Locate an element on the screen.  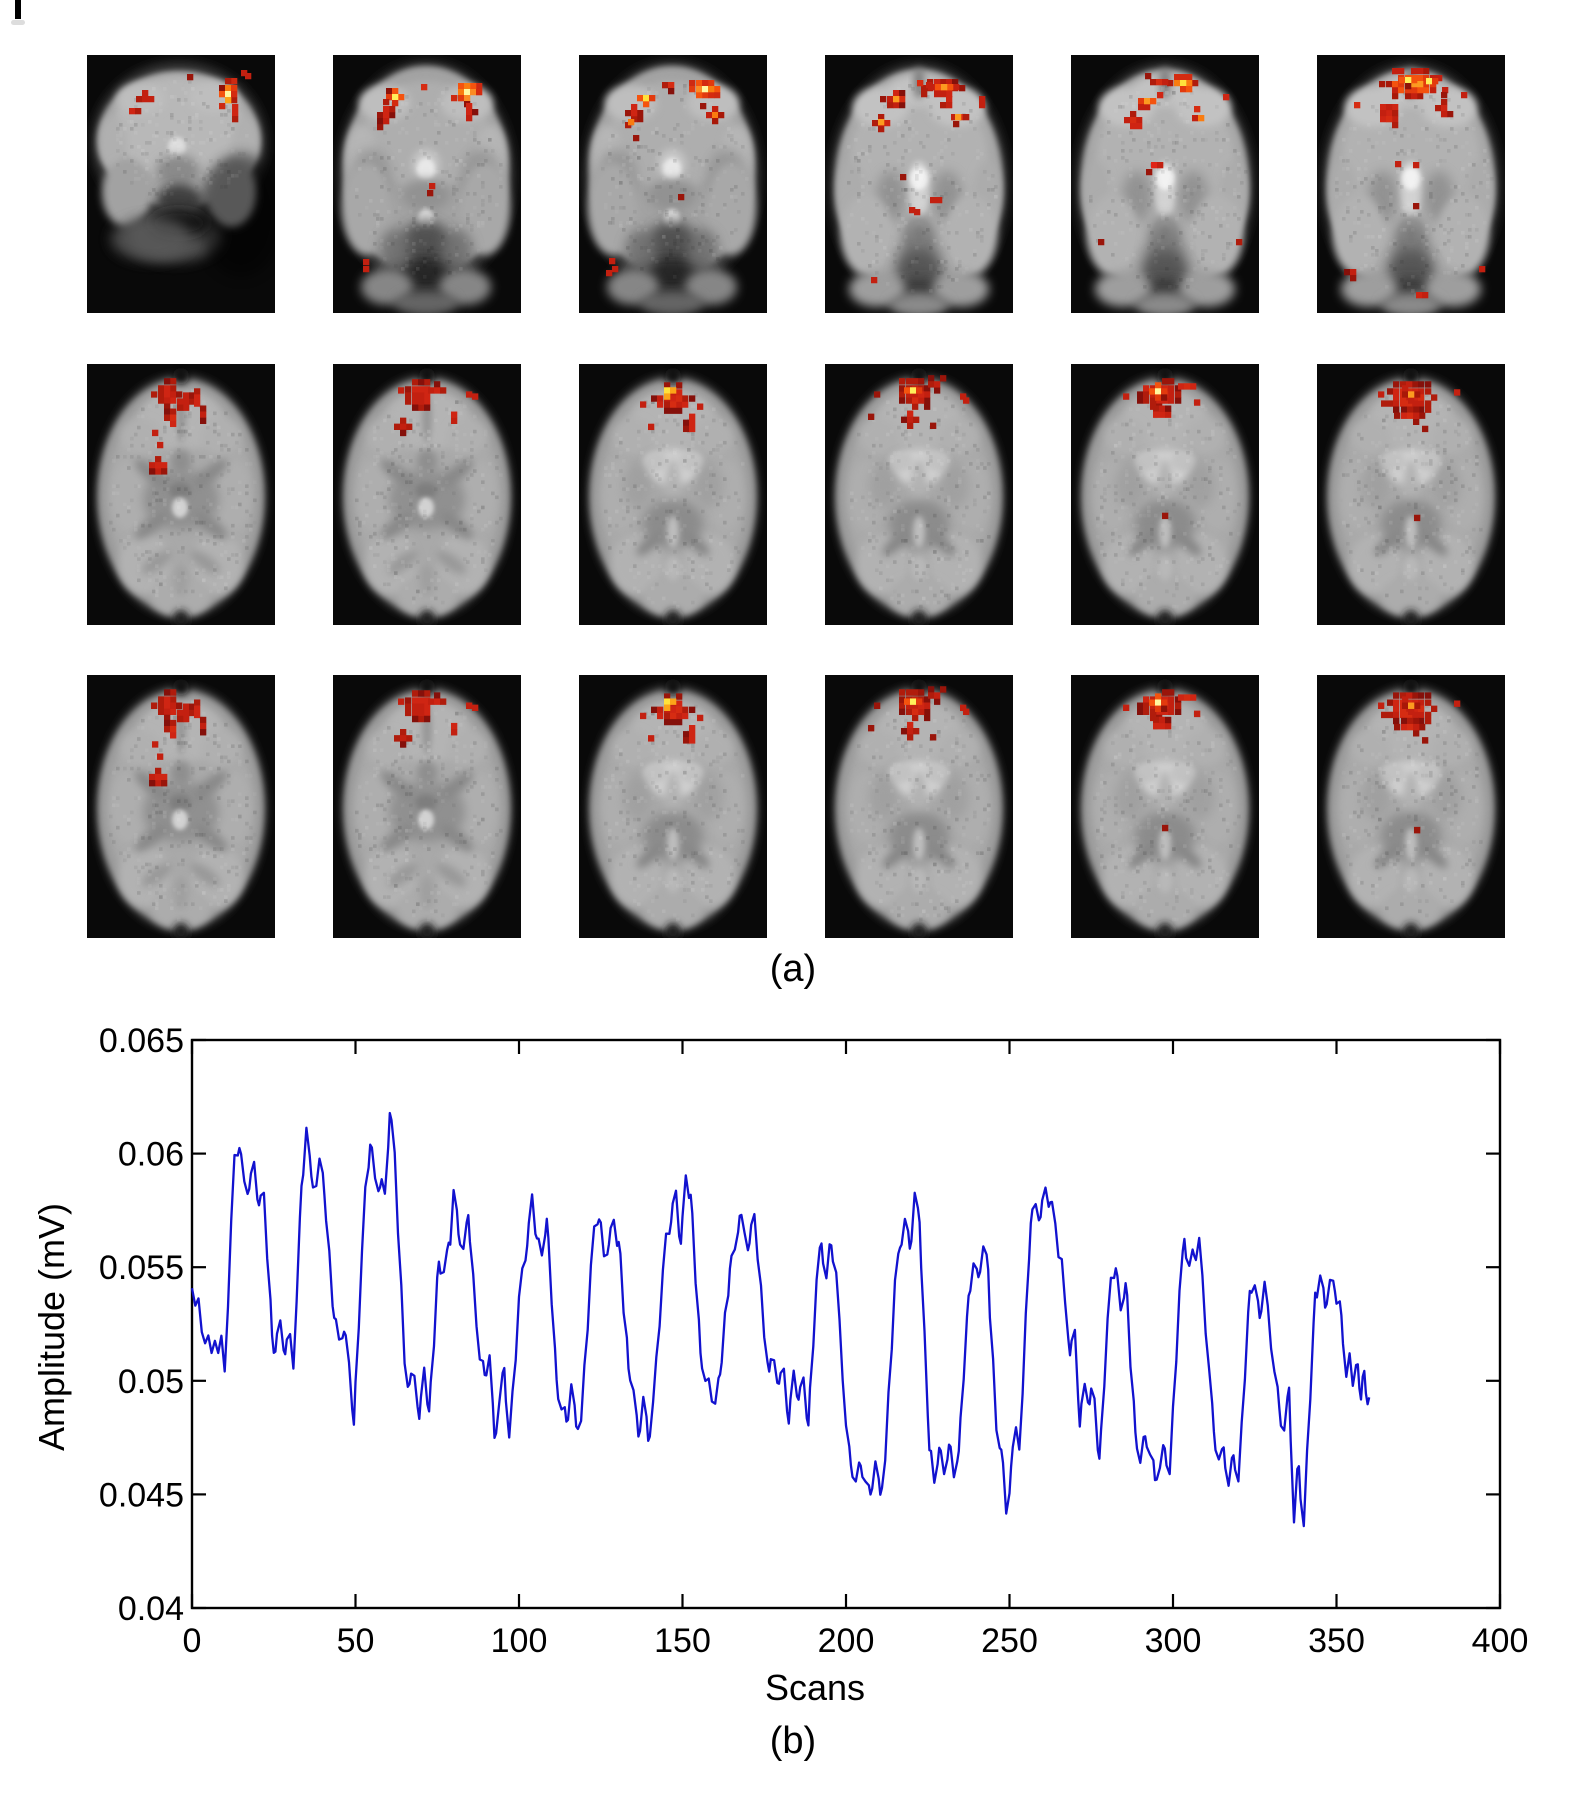
svg-text: 250 is located at coordinates (1009, 1641).